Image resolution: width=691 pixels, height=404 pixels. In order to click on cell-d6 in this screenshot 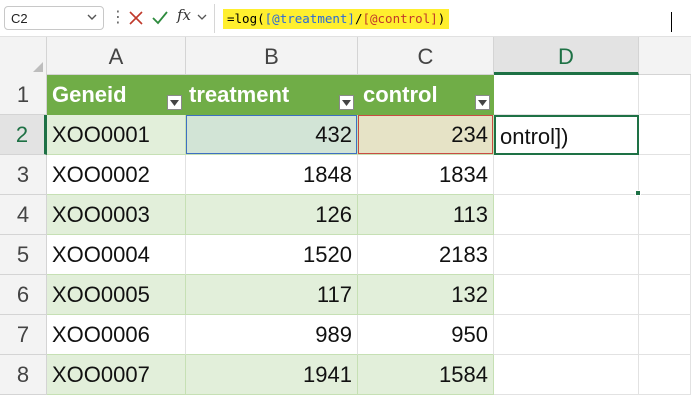, I will do `click(566, 295)`.